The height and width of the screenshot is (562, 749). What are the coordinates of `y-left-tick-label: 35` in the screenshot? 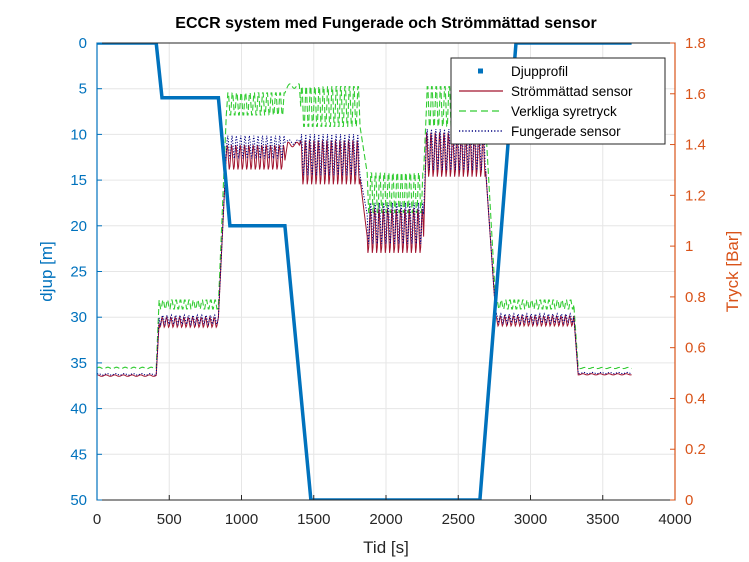 It's located at (78, 363).